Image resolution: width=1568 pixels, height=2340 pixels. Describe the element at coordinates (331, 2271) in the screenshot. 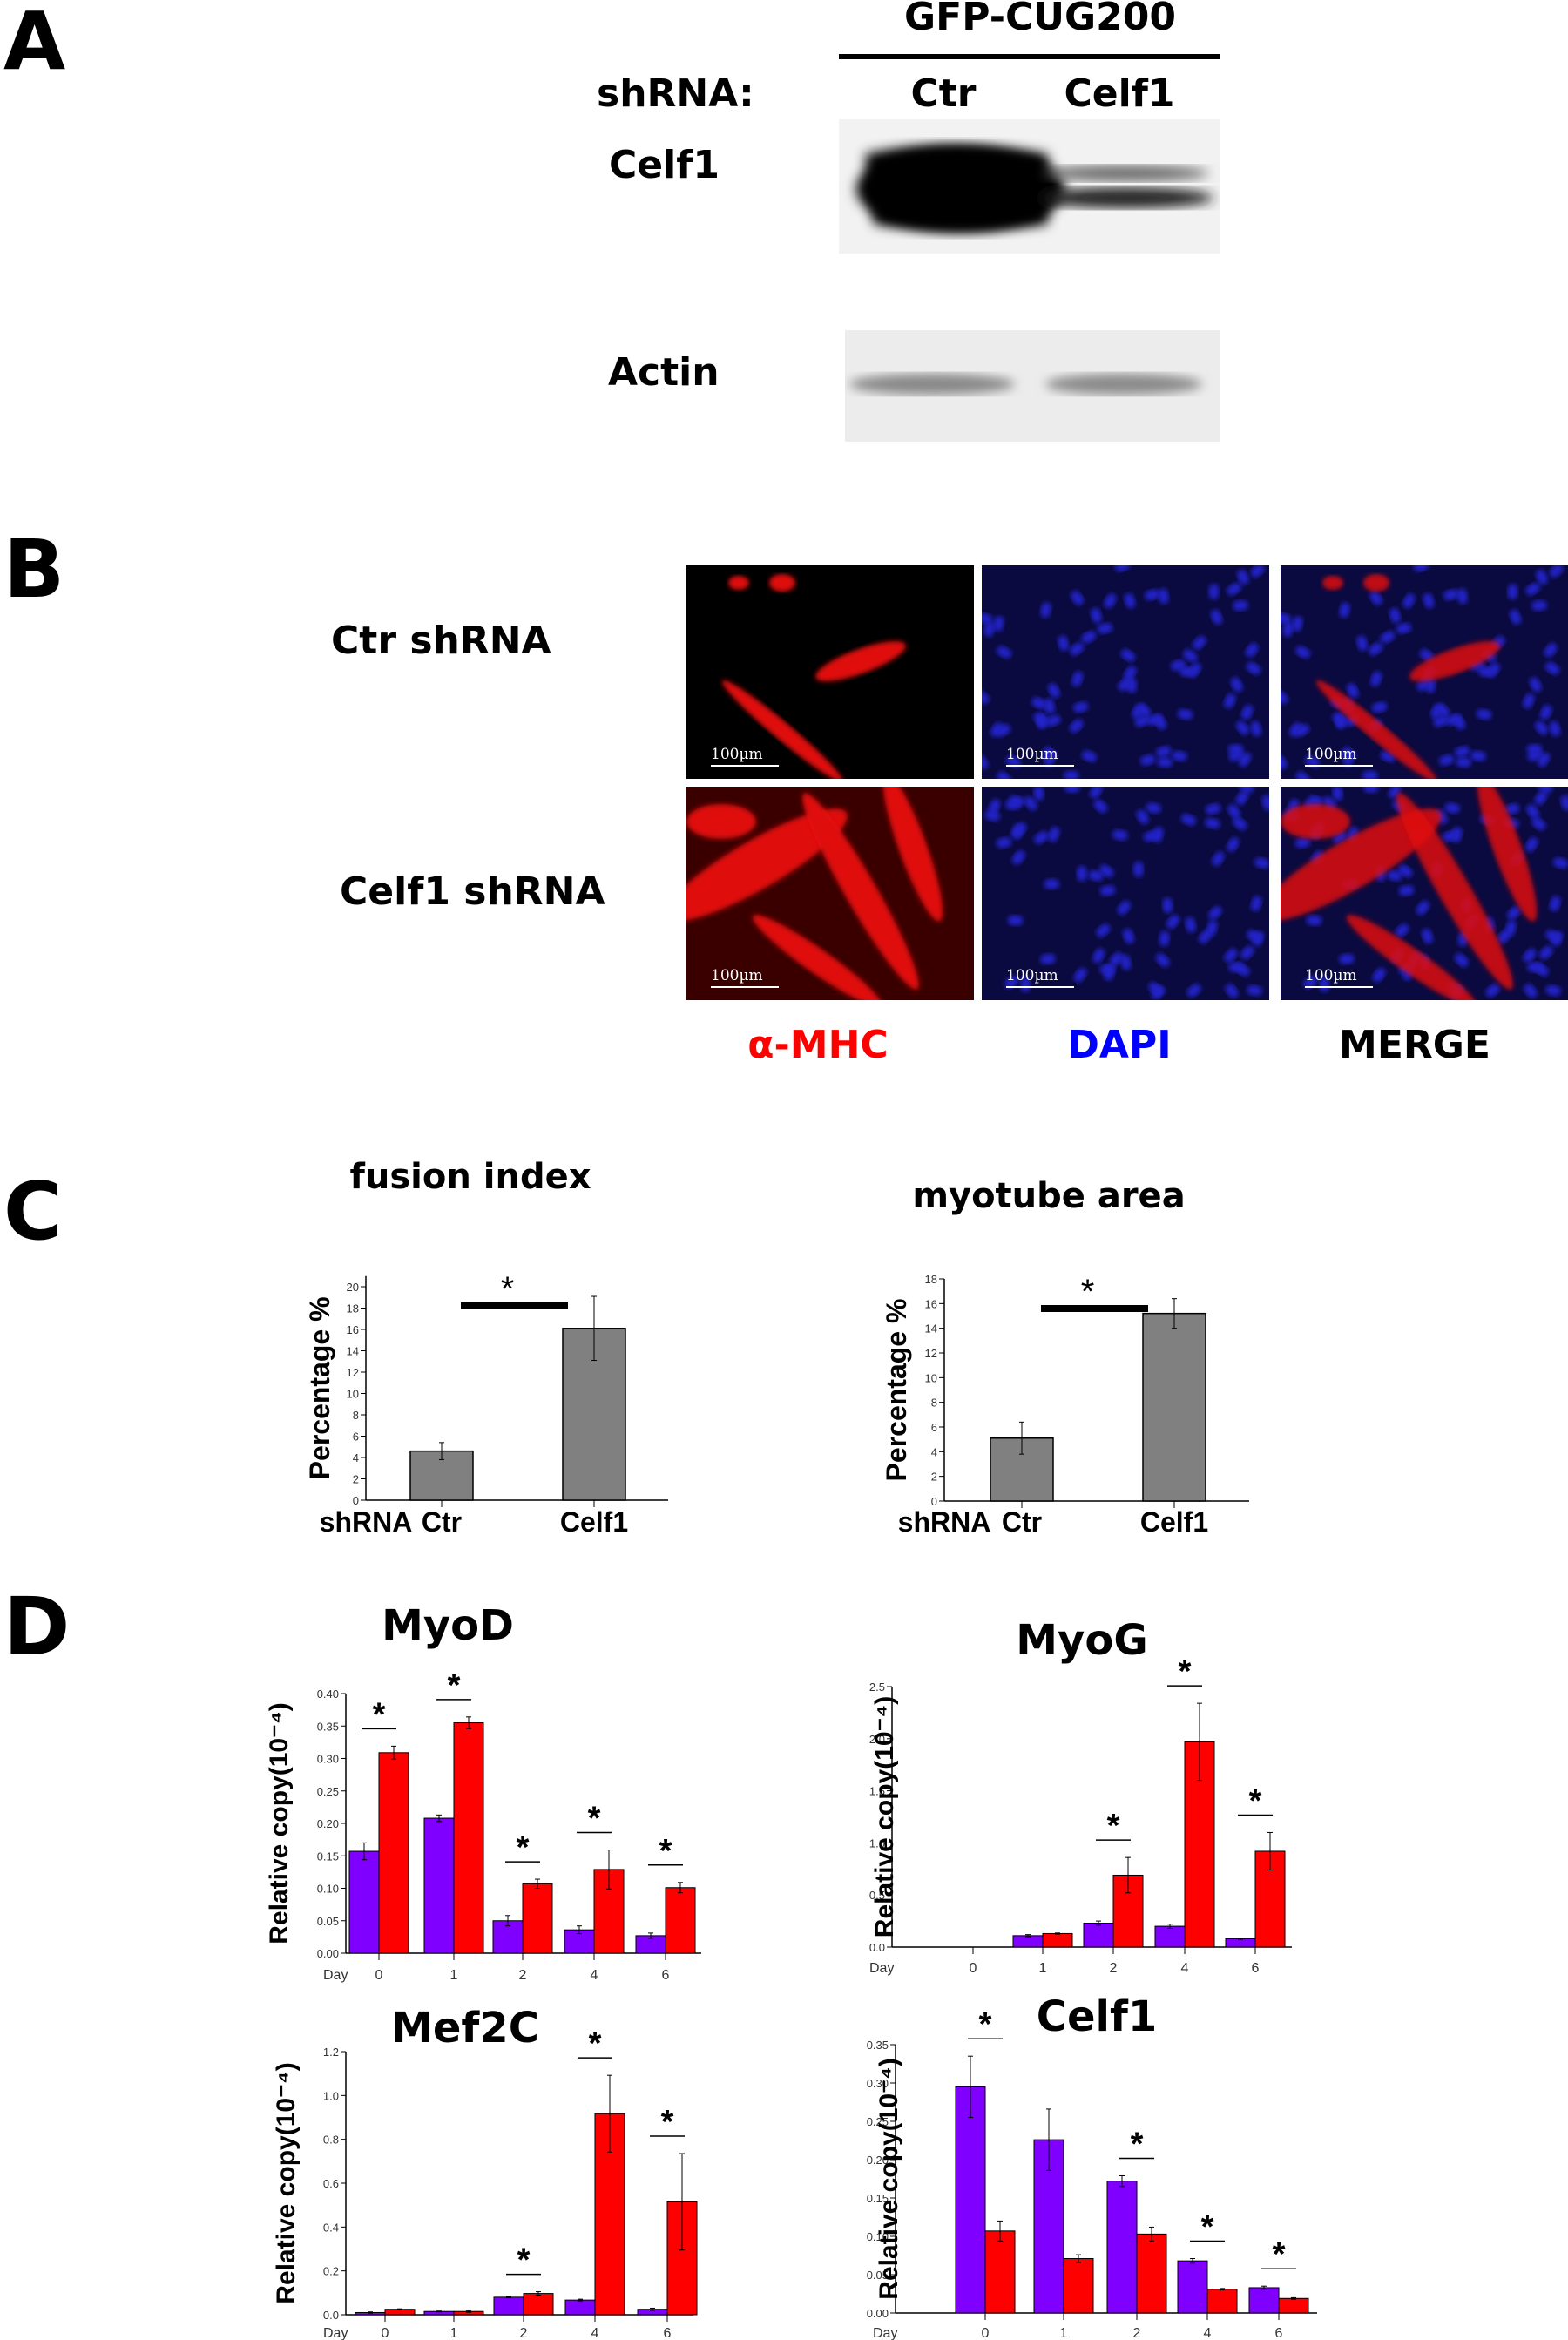

I see `chart4-y-tick-label: 0.2` at that location.